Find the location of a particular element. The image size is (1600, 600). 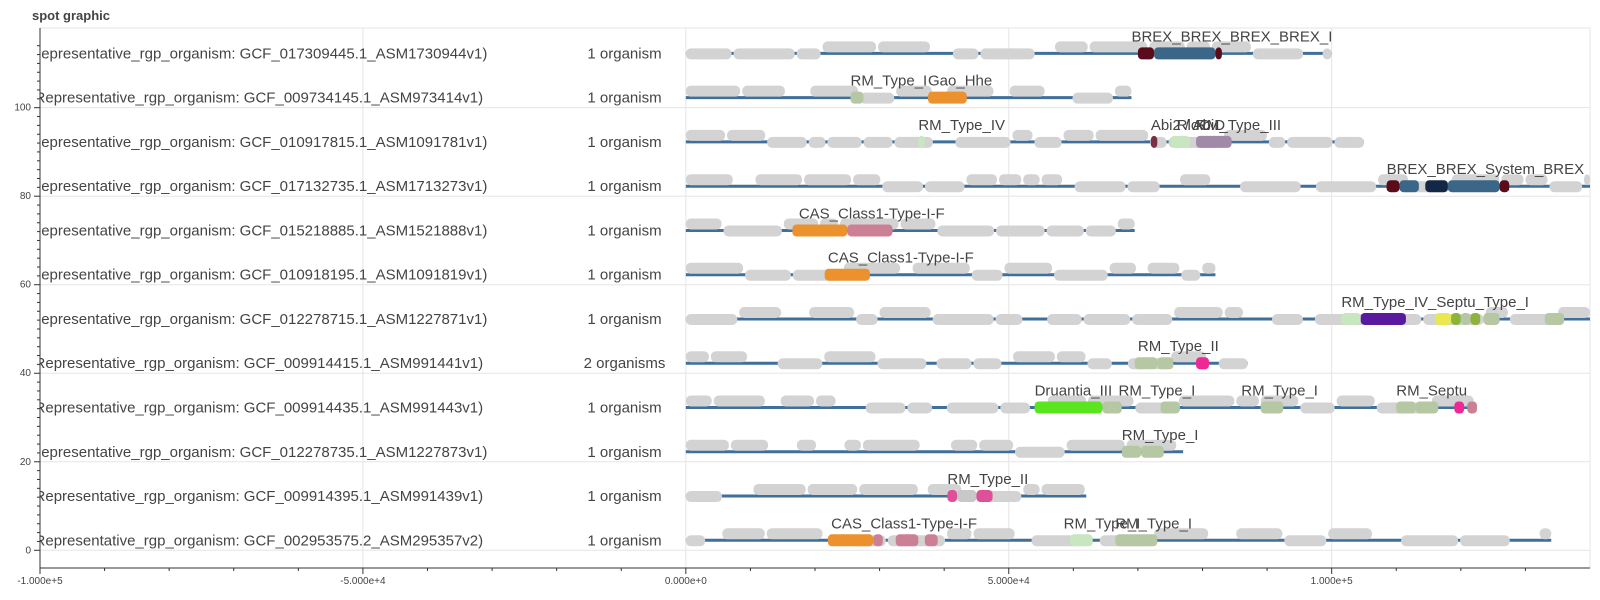

system-annotation: RM_Type_IV_Septu_Type_I is located at coordinates (1435, 302).